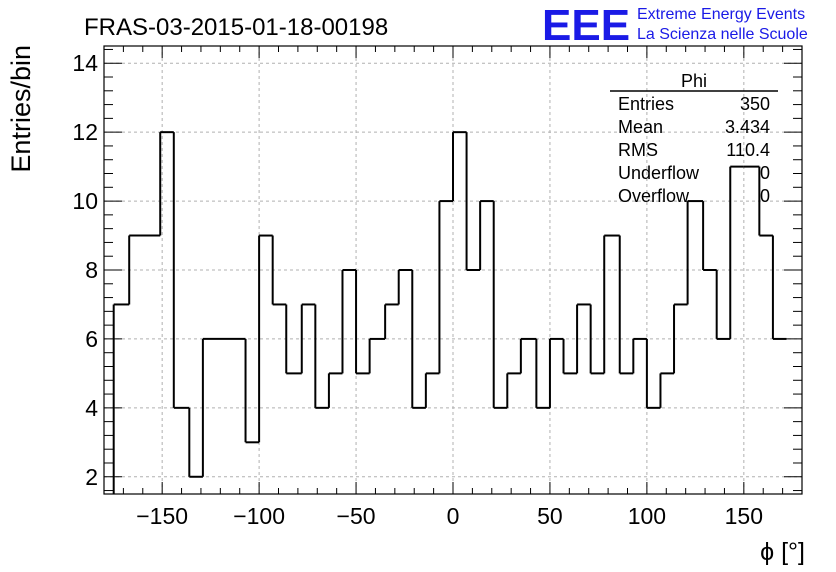  Describe the element at coordinates (162, 516) in the screenshot. I see `x-tick-label: −150` at that location.